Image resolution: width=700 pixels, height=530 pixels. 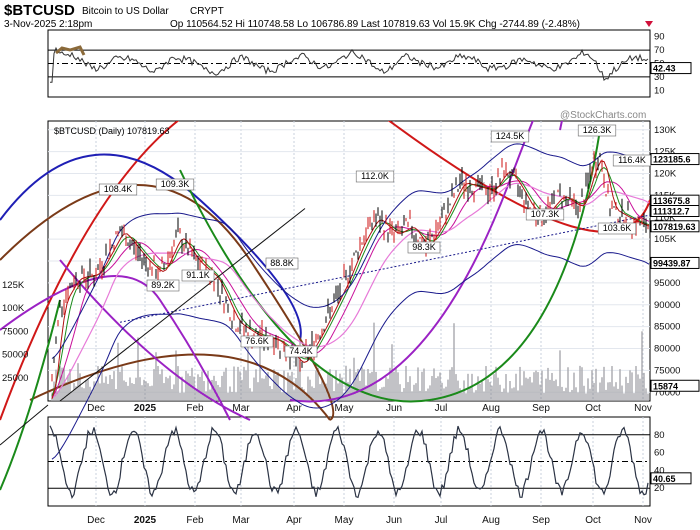 What do you see at coordinates (241, 408) in the screenshot?
I see `month-label: Mar` at bounding box center [241, 408].